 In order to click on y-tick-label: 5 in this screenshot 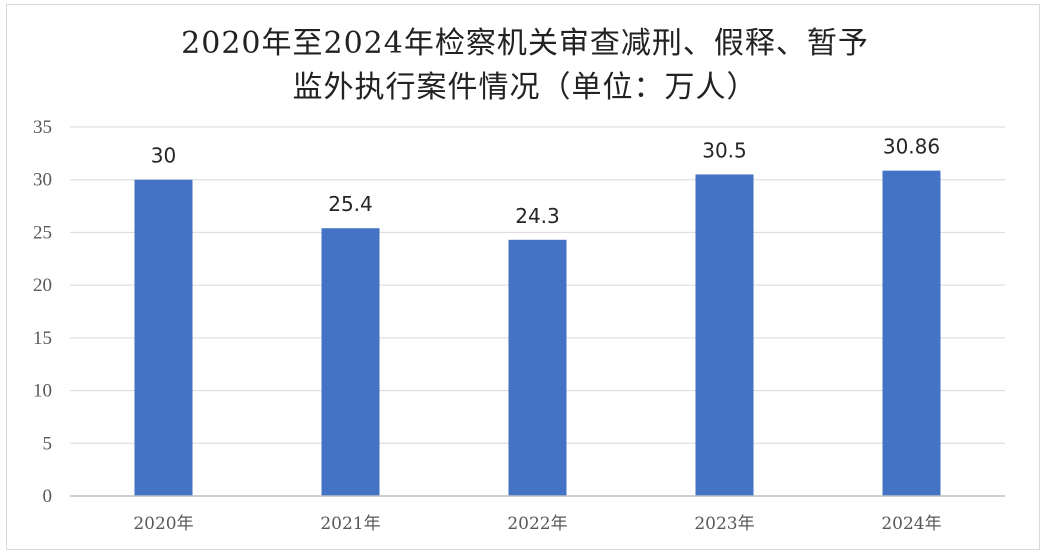, I will do `click(48, 443)`.